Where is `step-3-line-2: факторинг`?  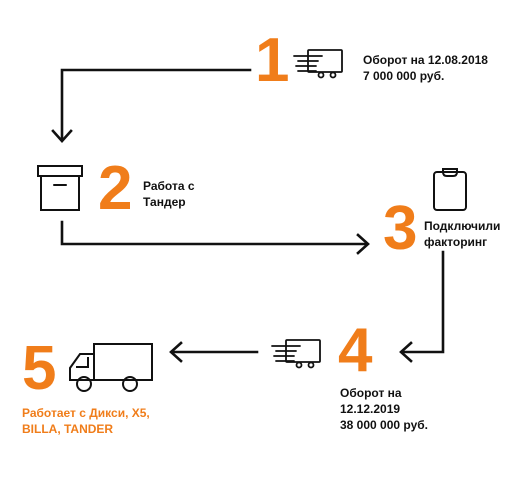
step-3-line-2: факторинг is located at coordinates (456, 242).